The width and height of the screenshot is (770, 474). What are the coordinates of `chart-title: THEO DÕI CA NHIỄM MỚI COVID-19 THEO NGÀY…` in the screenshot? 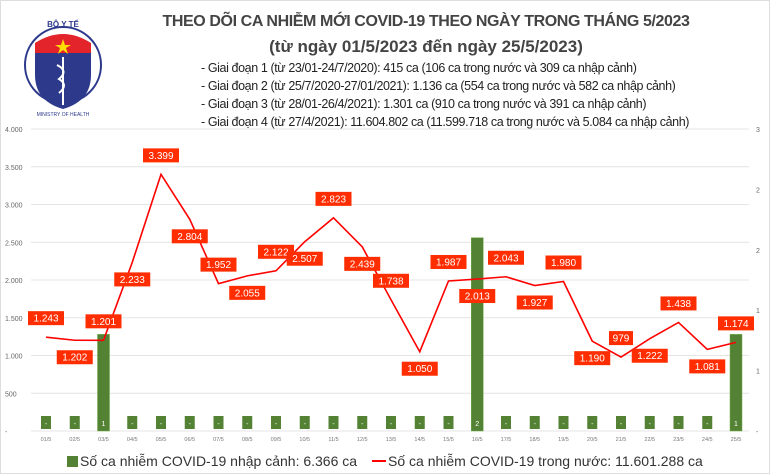 It's located at (426, 21).